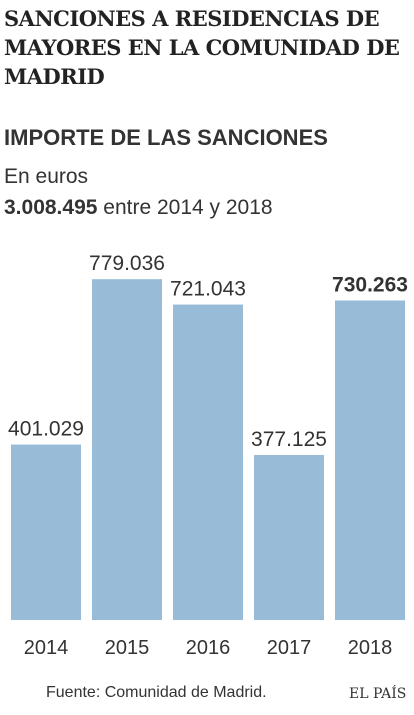  What do you see at coordinates (370, 460) in the screenshot?
I see `bar-2018` at bounding box center [370, 460].